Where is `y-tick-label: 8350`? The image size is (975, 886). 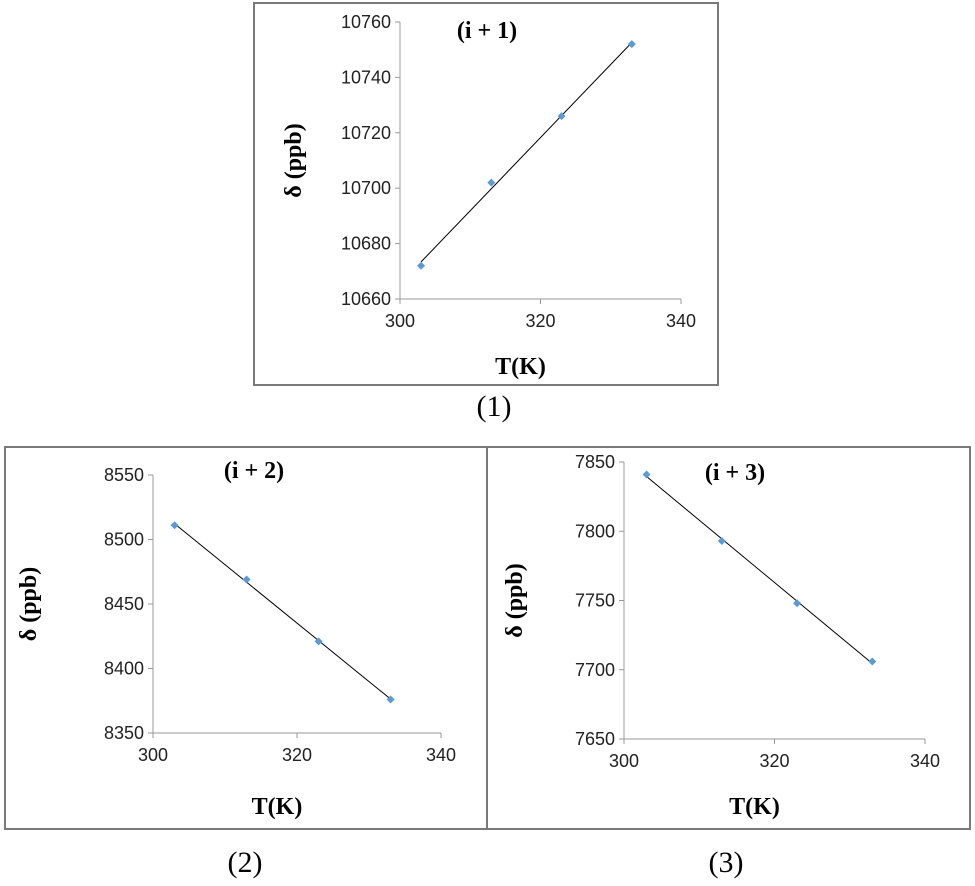 y-tick-label: 8350 is located at coordinates (124, 733).